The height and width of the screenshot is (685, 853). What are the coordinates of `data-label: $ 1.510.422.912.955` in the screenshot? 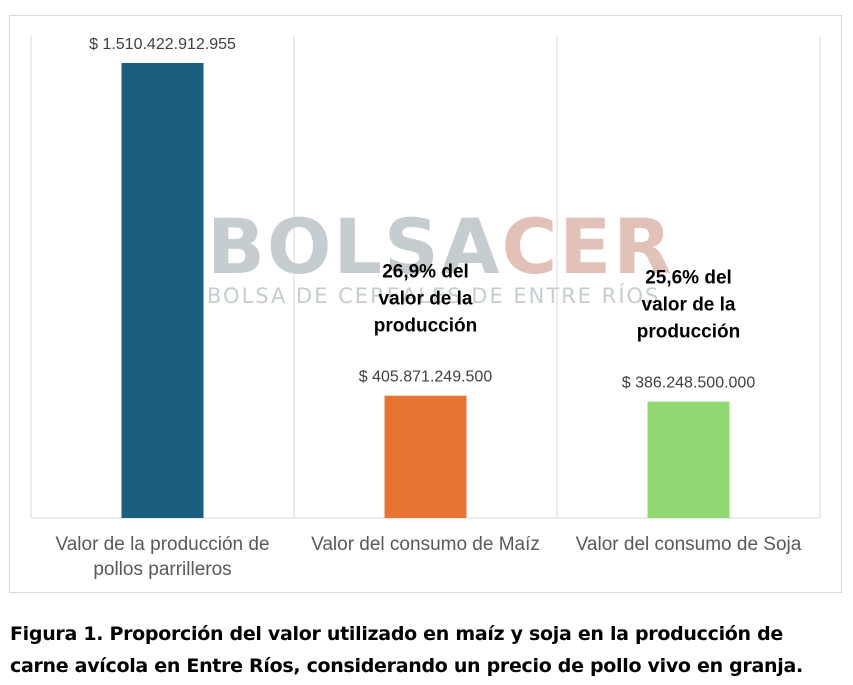 It's located at (162, 44).